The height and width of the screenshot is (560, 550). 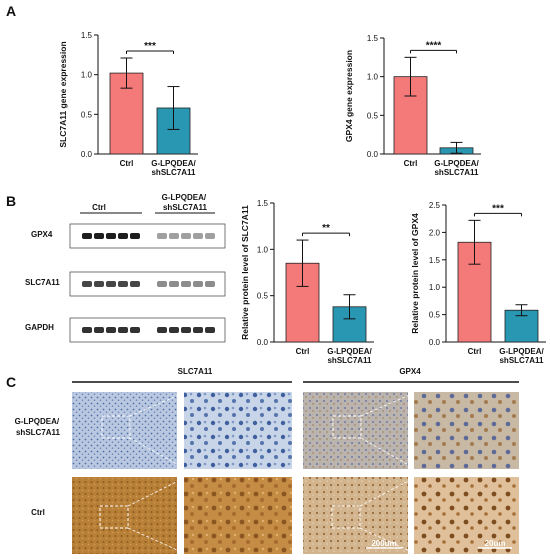 I want to click on histology-gpx4-treated-high, so click(x=466, y=430).